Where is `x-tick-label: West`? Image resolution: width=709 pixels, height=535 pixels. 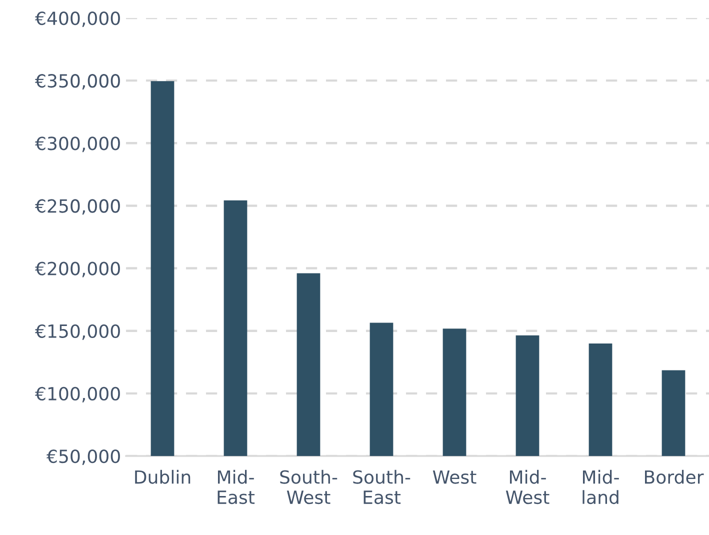 x-tick-label: West is located at coordinates (454, 477).